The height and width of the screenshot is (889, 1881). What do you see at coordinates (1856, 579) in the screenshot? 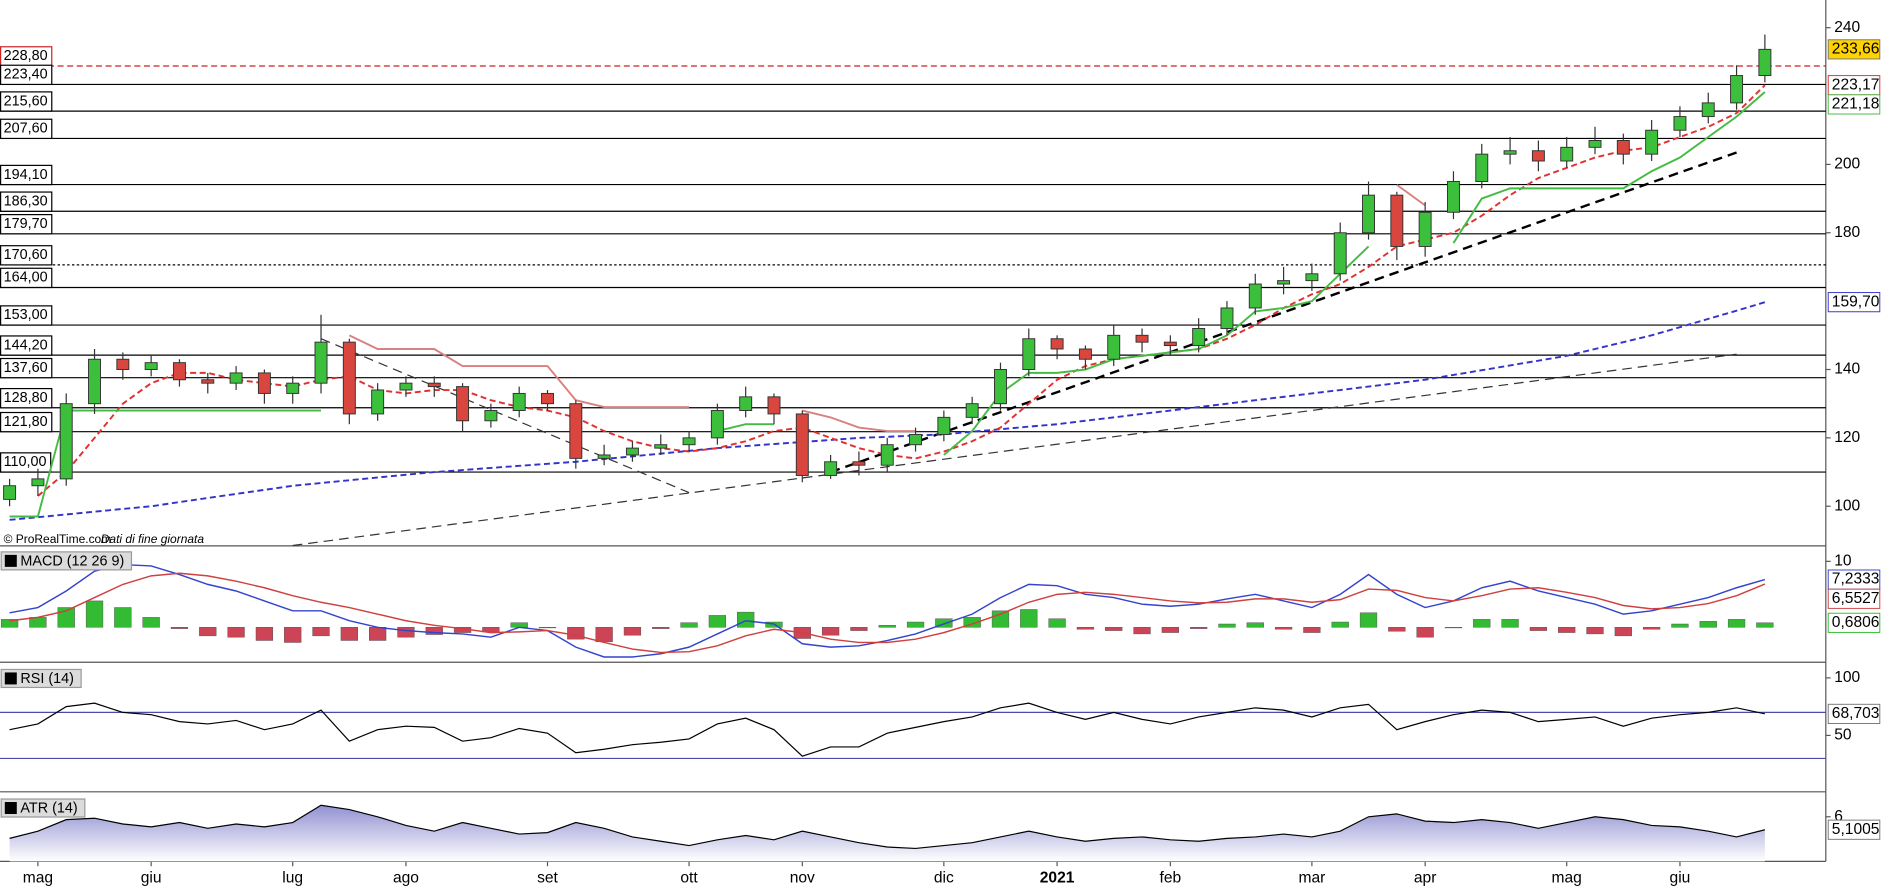
I see `value-badge-text: 7,2333` at bounding box center [1856, 579].